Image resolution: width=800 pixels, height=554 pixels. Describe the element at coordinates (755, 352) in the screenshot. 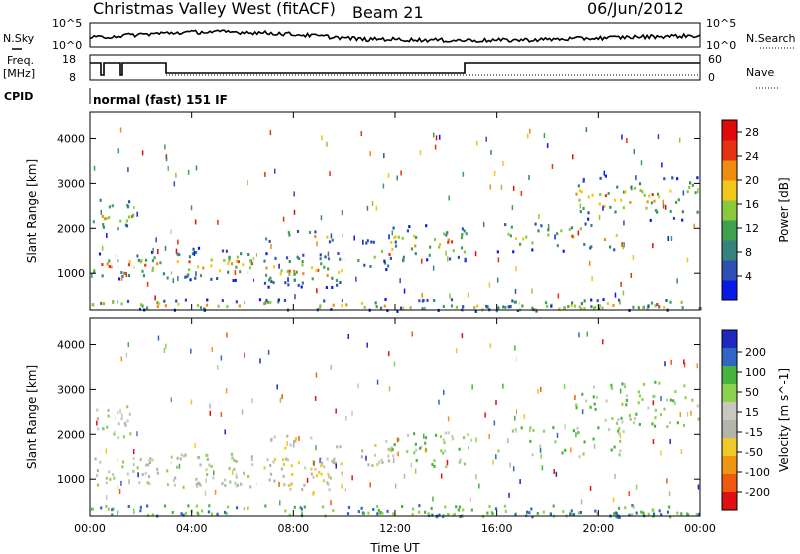

I see `velocity-colorbar-tick-label: 200` at that location.